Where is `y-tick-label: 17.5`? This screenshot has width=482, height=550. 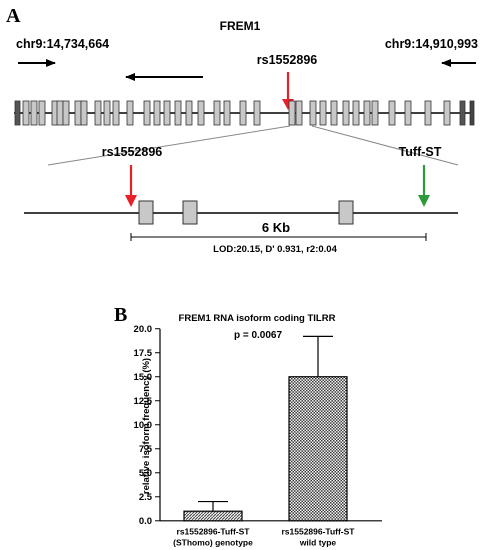 y-tick-label: 17.5 is located at coordinates (143, 352).